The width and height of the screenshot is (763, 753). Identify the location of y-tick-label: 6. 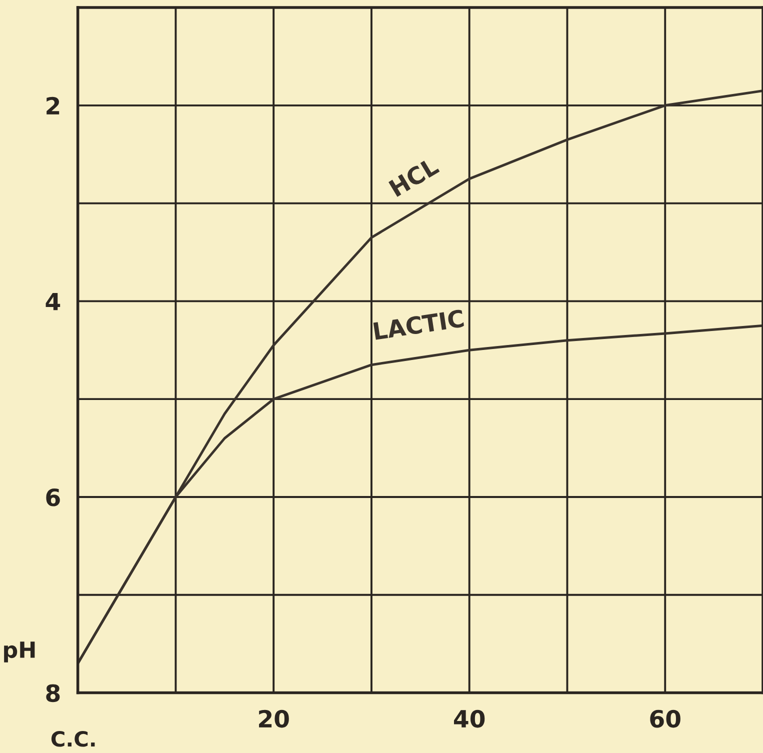
(53, 497).